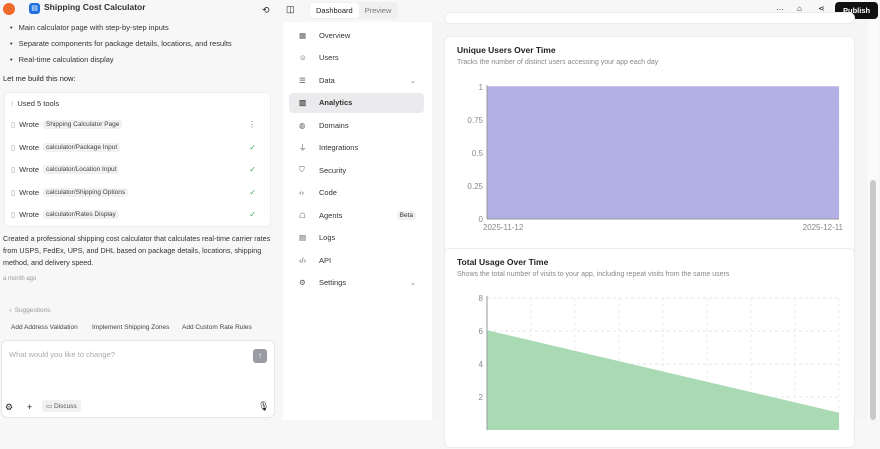 This screenshot has height=449, width=880. What do you see at coordinates (266, 10) in the screenshot?
I see `history-icon: ⟲` at bounding box center [266, 10].